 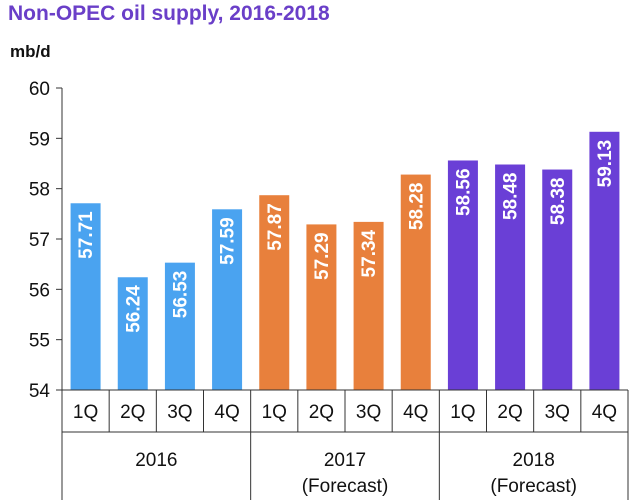 What do you see at coordinates (605, 164) in the screenshot?
I see `bar-value-label: 59.13` at bounding box center [605, 164].